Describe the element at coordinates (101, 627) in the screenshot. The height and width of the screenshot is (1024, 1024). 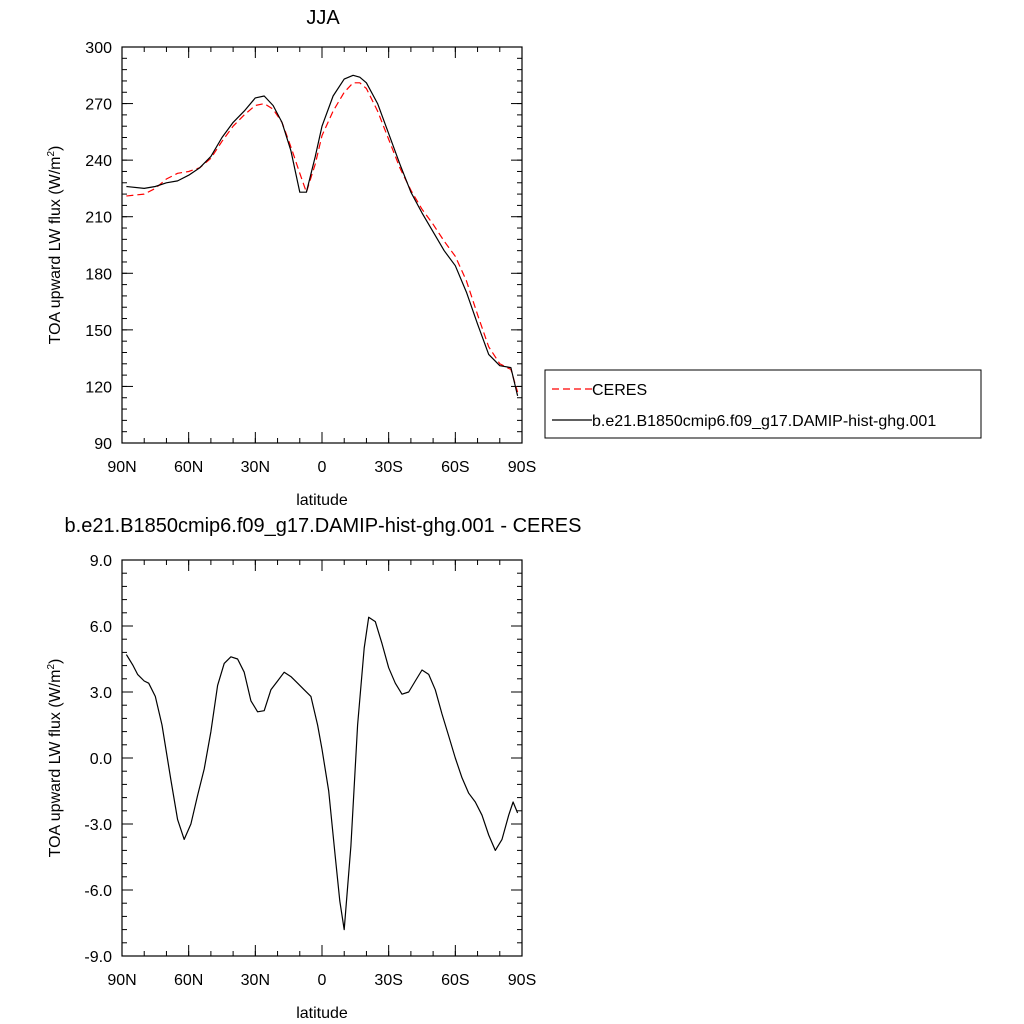
I see `bottom-y-tick-label: 6.0` at that location.